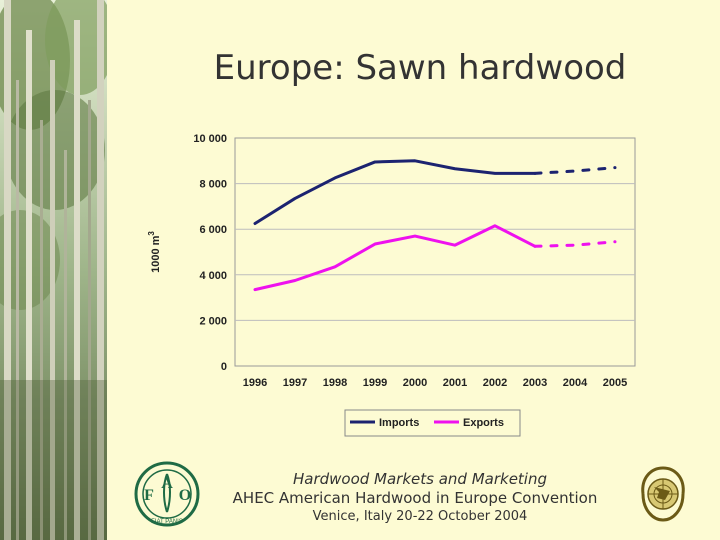 This screenshot has height=540, width=720. I want to click on y-axis-label: 1000 m3, so click(154, 252).